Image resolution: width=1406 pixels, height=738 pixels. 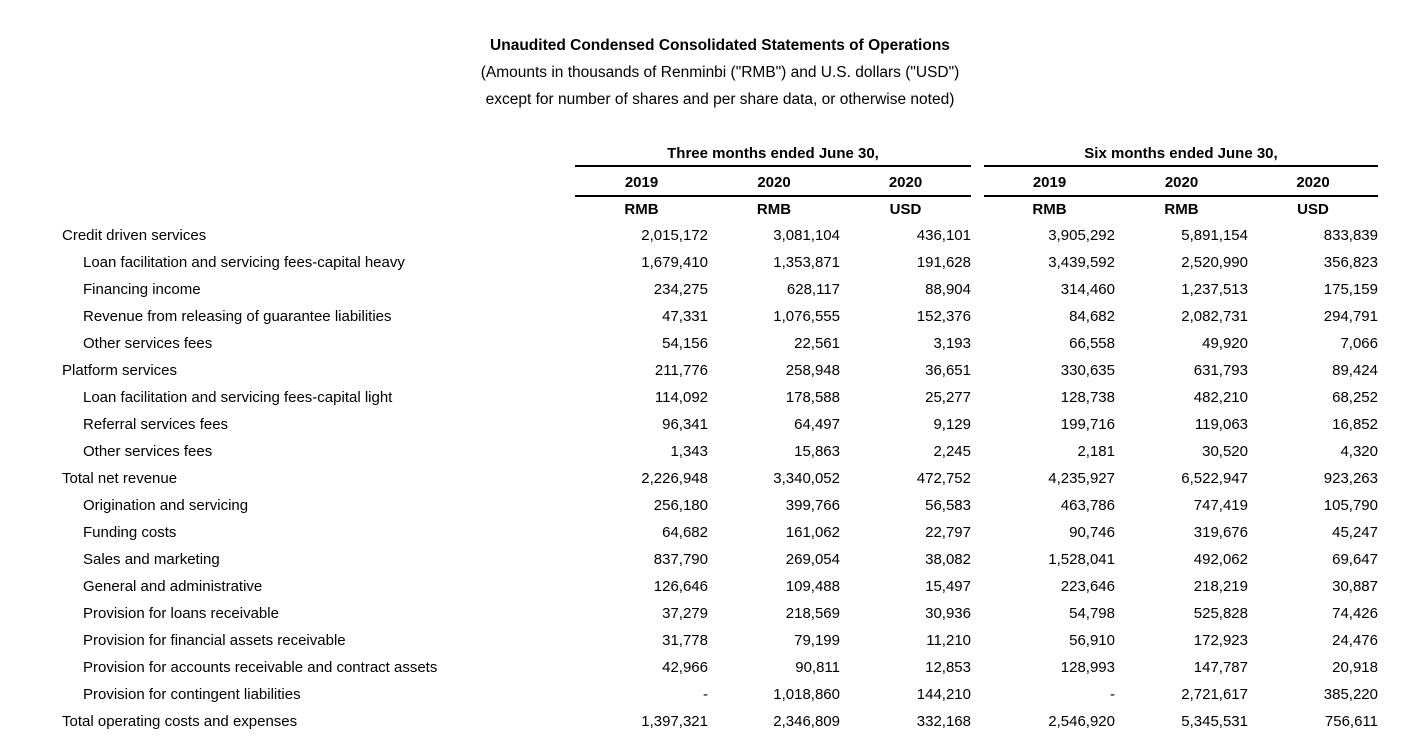 What do you see at coordinates (1355, 532) in the screenshot?
I see `value-cell: 45,247` at bounding box center [1355, 532].